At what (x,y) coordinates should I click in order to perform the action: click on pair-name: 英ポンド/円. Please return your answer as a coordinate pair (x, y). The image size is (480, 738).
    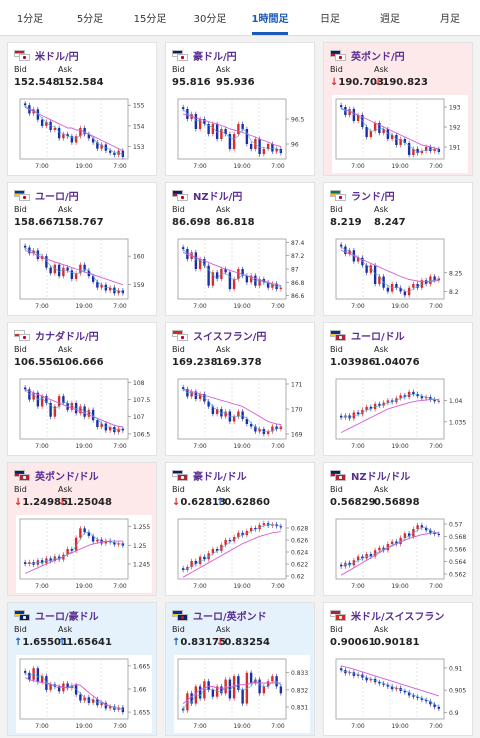
    Looking at the image, I should click on (378, 57).